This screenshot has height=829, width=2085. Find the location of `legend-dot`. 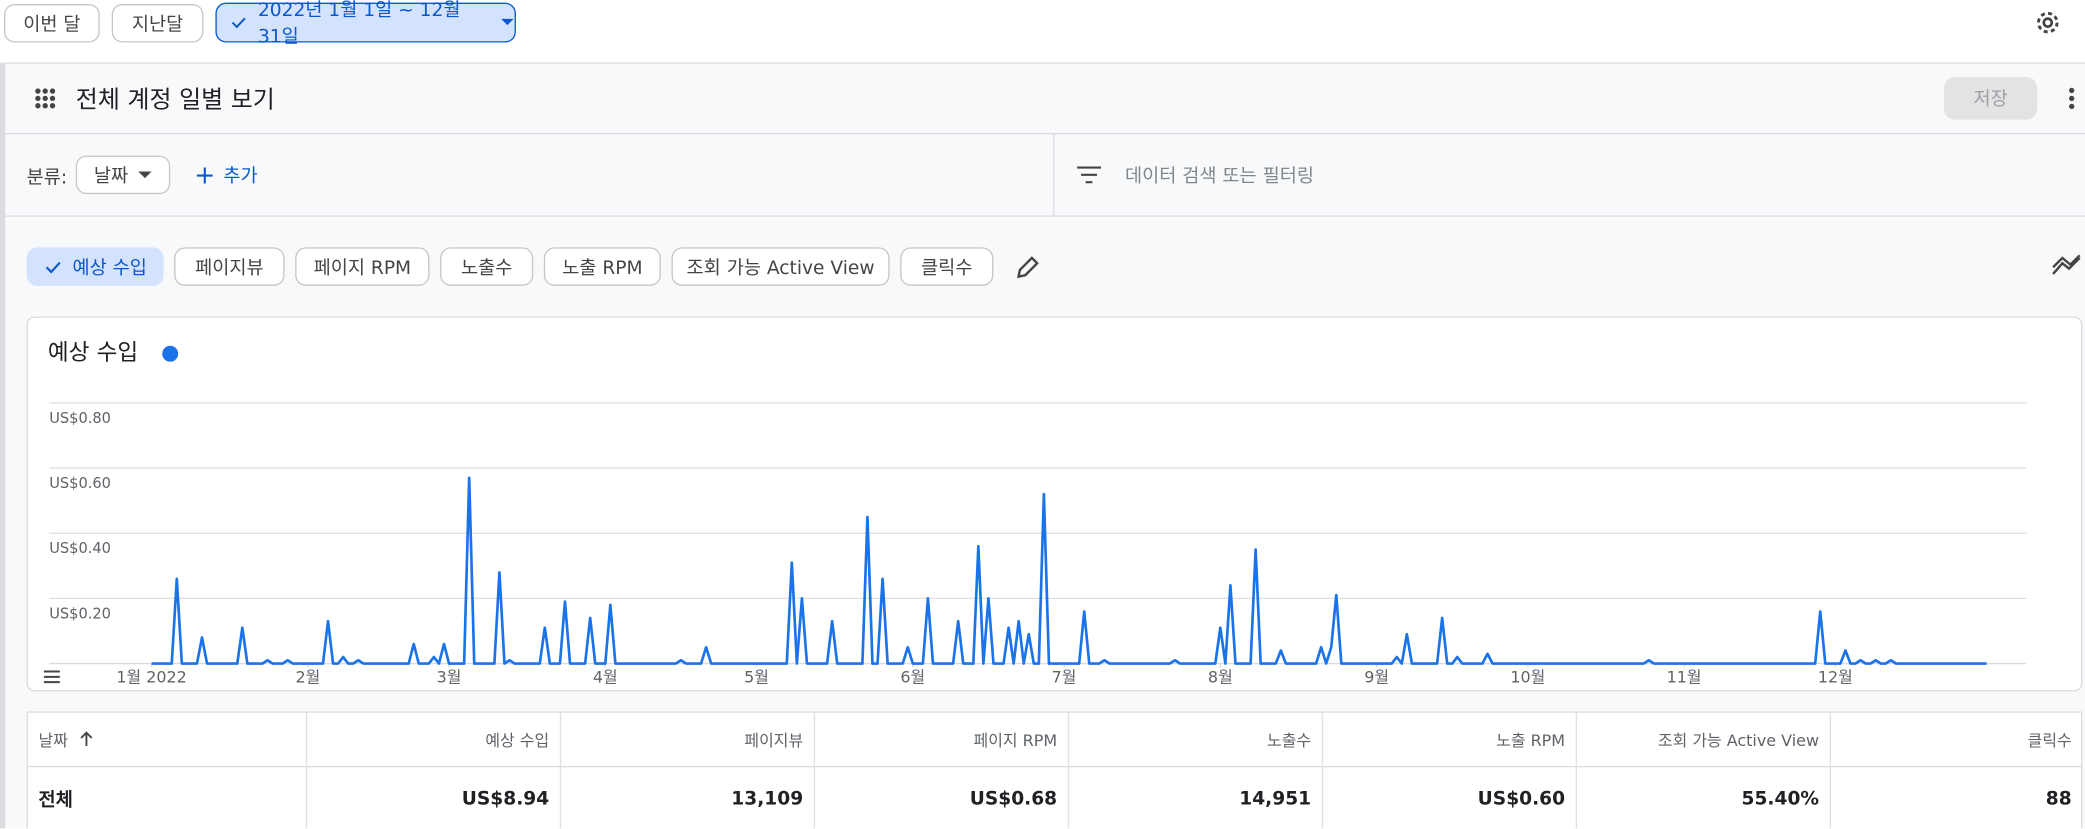

legend-dot is located at coordinates (170, 353).